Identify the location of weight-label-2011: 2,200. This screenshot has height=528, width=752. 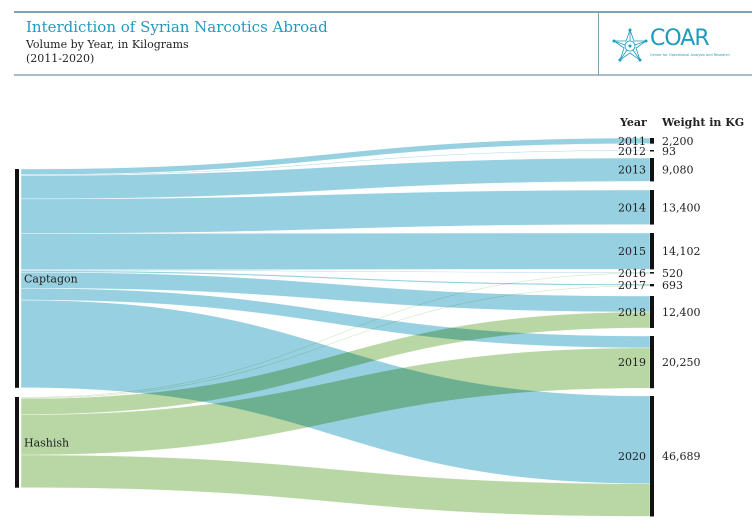
(678, 141).